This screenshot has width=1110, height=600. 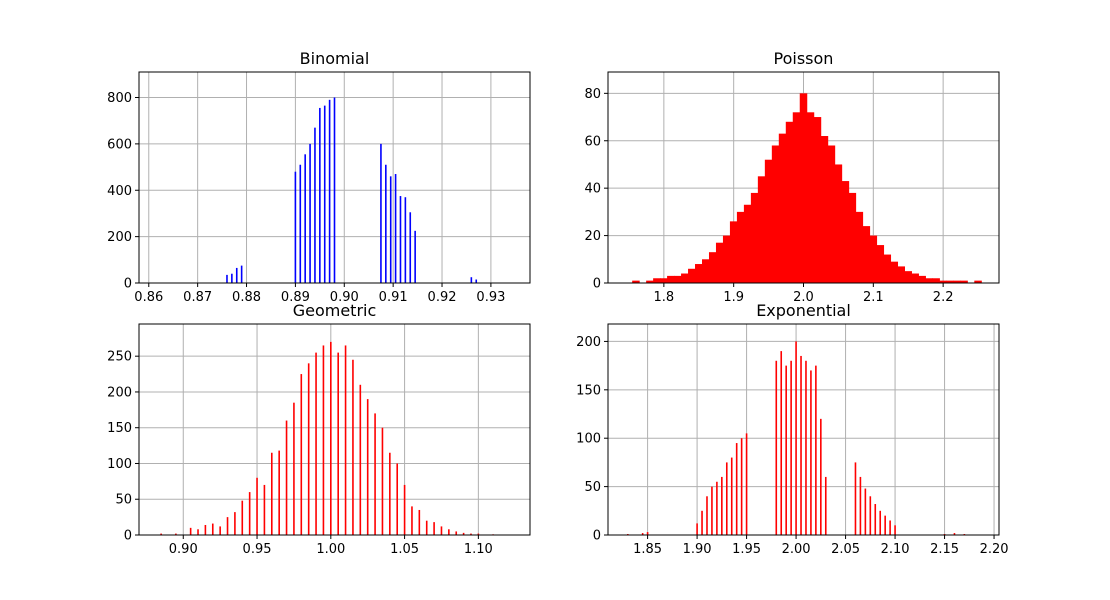 I want to click on x-tick-label: 0.90, so click(x=183, y=549).